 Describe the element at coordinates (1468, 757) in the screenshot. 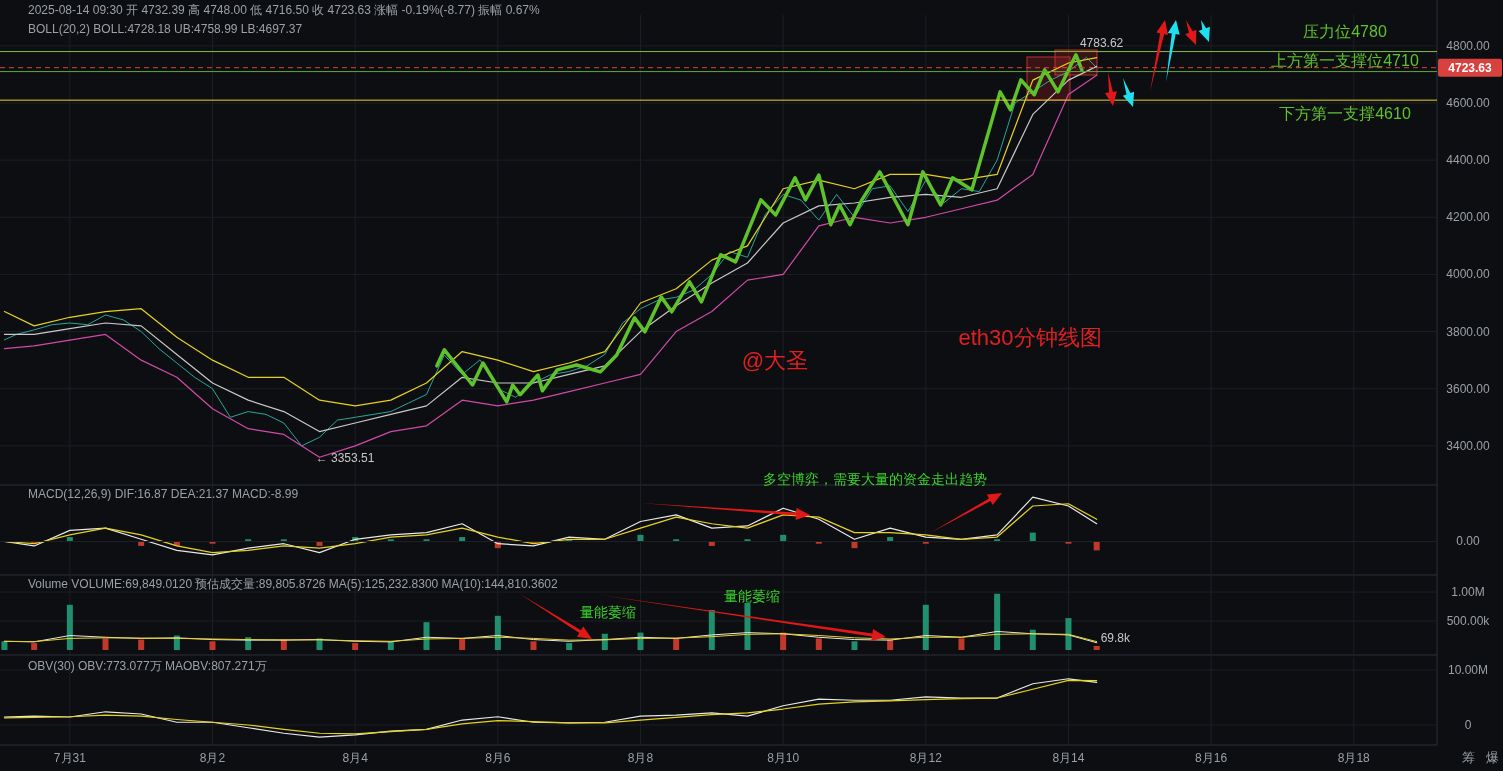

I see `text: 筹` at that location.